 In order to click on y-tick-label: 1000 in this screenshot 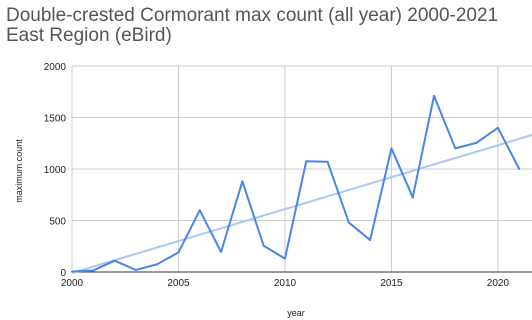, I will do `click(55, 170)`.